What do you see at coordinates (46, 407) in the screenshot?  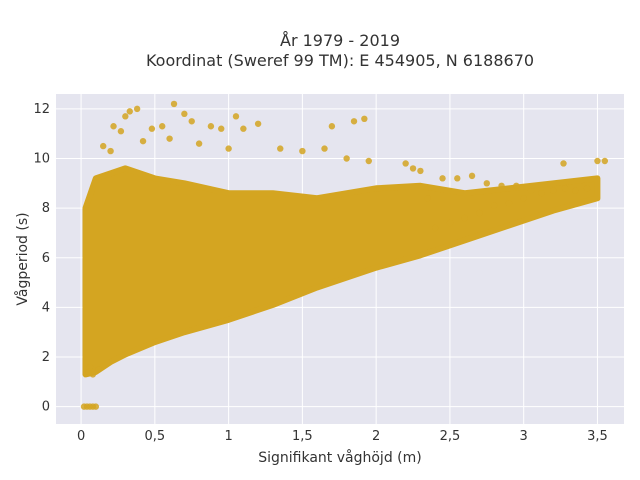 I see `y-tick-label: 0` at bounding box center [46, 407].